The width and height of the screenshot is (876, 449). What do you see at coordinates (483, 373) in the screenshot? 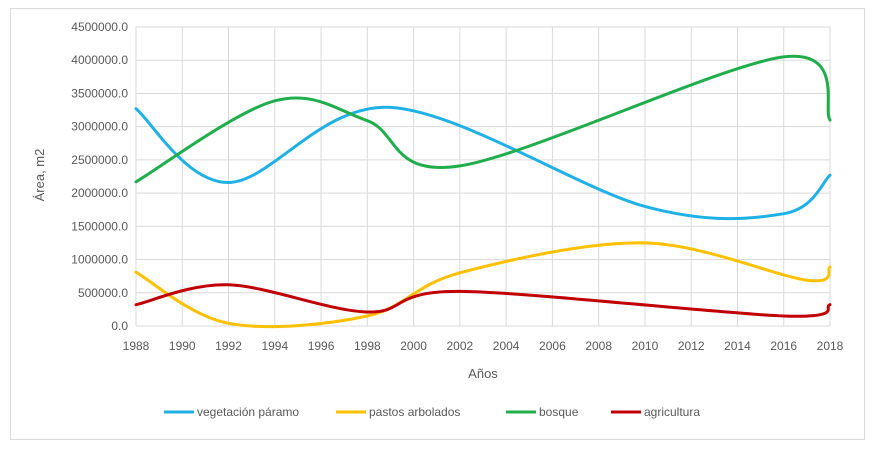
I see `x-axis-title: Años` at bounding box center [483, 373].